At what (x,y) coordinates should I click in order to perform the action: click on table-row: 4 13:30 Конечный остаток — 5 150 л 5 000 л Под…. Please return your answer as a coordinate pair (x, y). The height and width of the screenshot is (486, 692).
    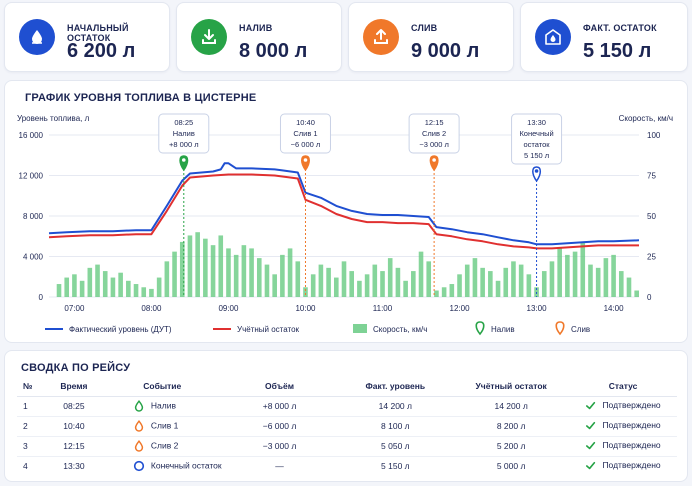
    Looking at the image, I should click on (347, 466).